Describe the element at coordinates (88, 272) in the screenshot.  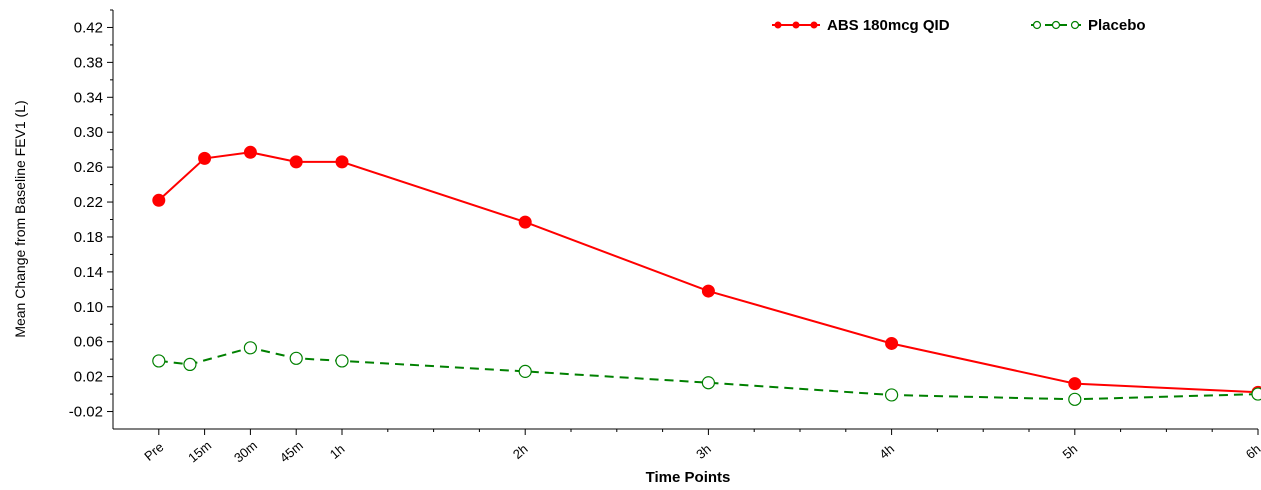
I see `y-tick-label: 0.14` at that location.